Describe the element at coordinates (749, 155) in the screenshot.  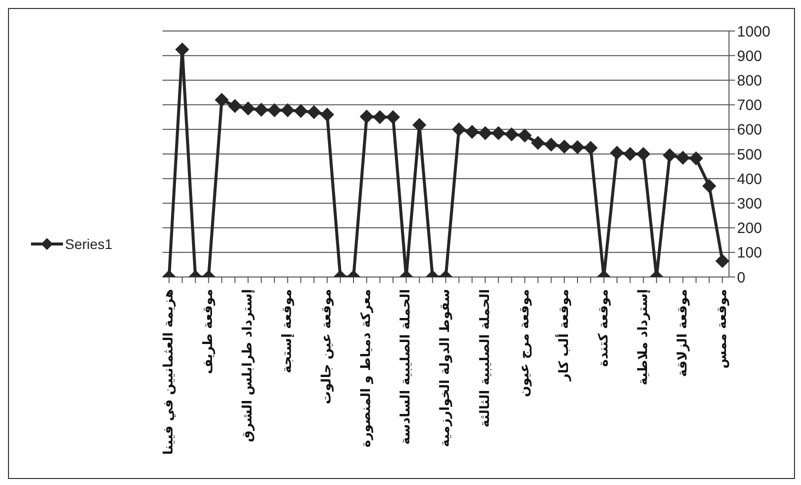
I see `y-tick-label: 500` at that location.